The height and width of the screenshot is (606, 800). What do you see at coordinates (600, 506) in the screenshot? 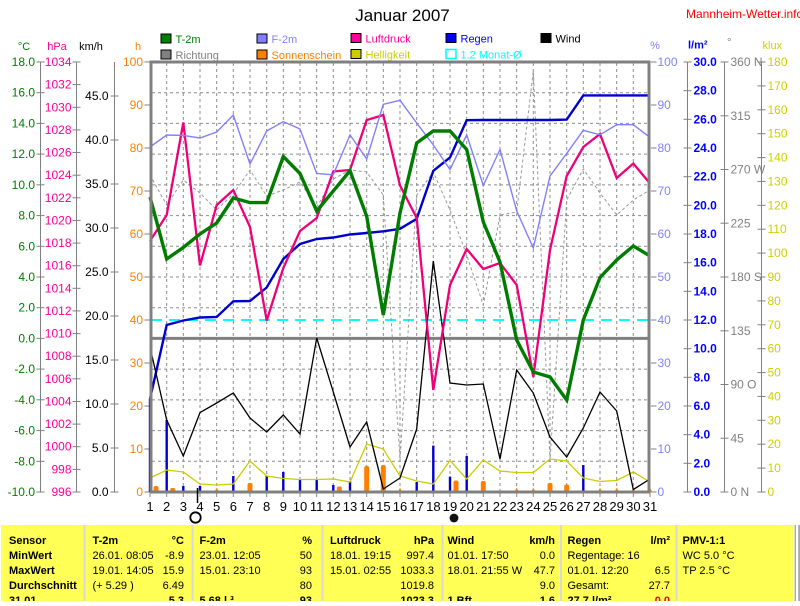
I see `svg-text: 28` at bounding box center [600, 506].